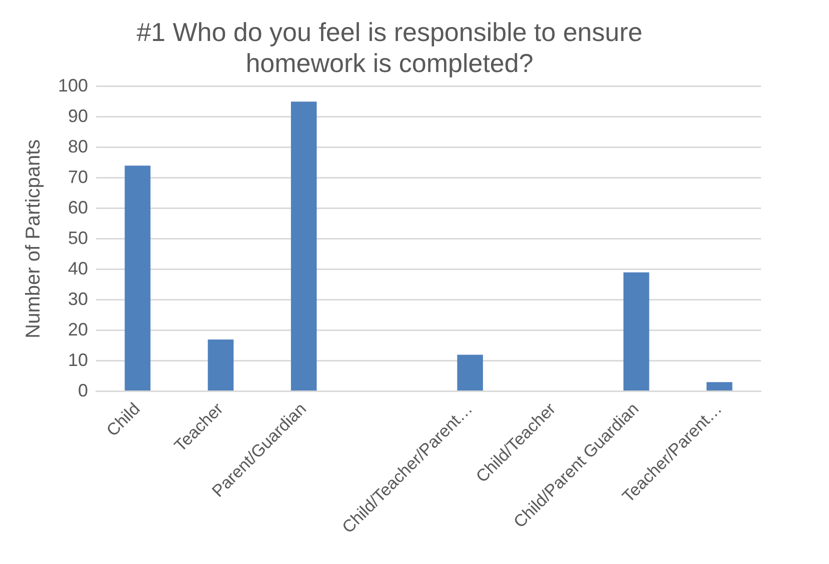  I want to click on y-axis-title: Number of Particpants, so click(33, 238).